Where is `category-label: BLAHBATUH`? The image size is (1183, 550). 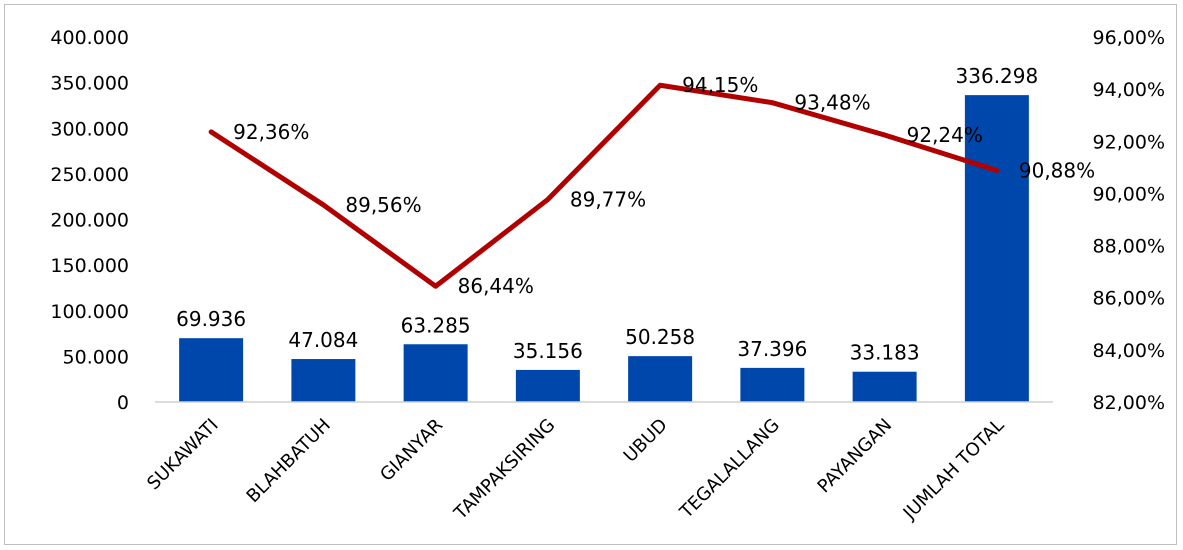 category-label: BLAHBATUH is located at coordinates (289, 461).